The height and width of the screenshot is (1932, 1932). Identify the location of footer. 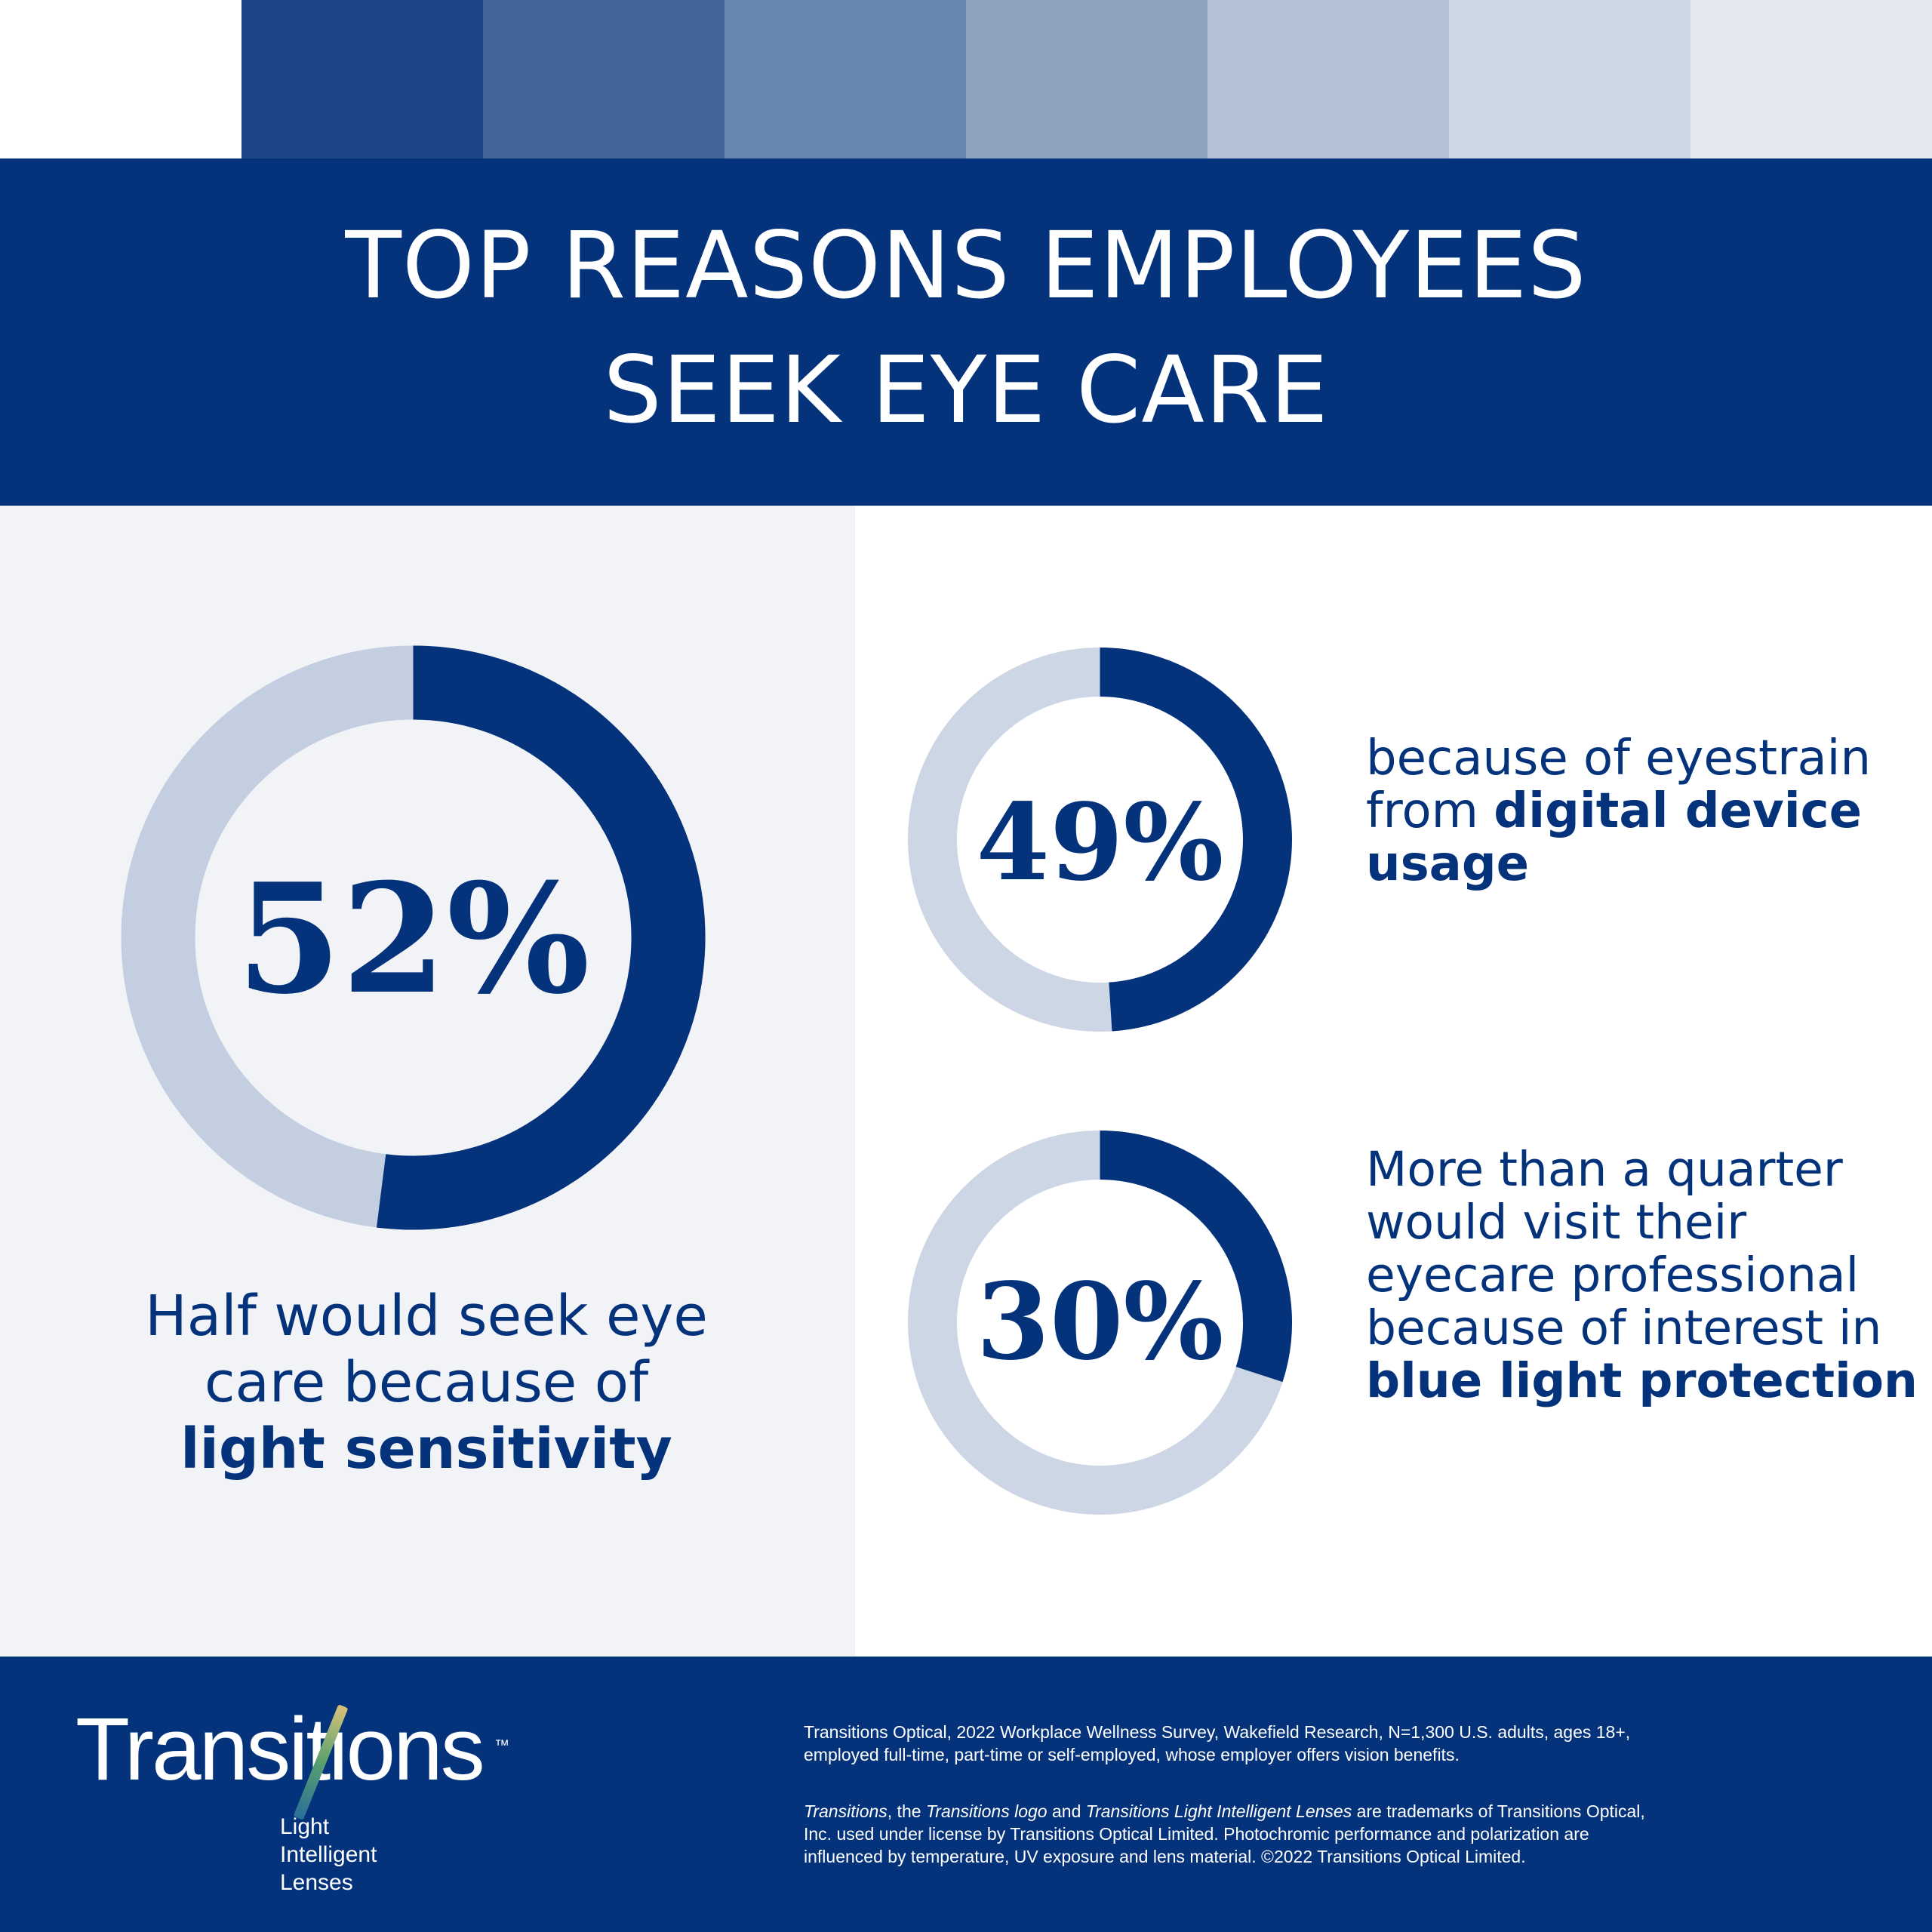
(966, 1794).